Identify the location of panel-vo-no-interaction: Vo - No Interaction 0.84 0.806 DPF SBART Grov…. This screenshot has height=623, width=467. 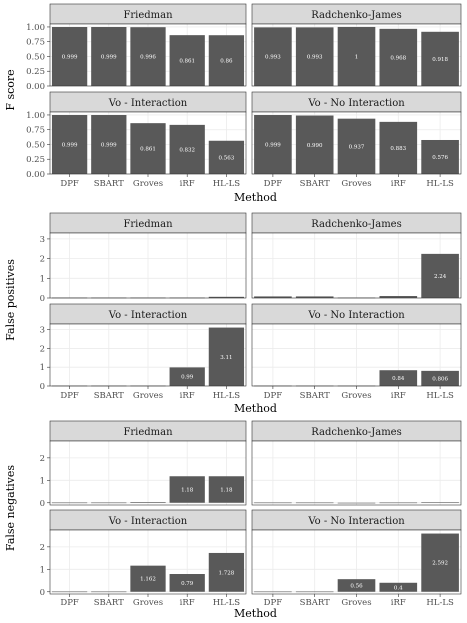
(356, 352).